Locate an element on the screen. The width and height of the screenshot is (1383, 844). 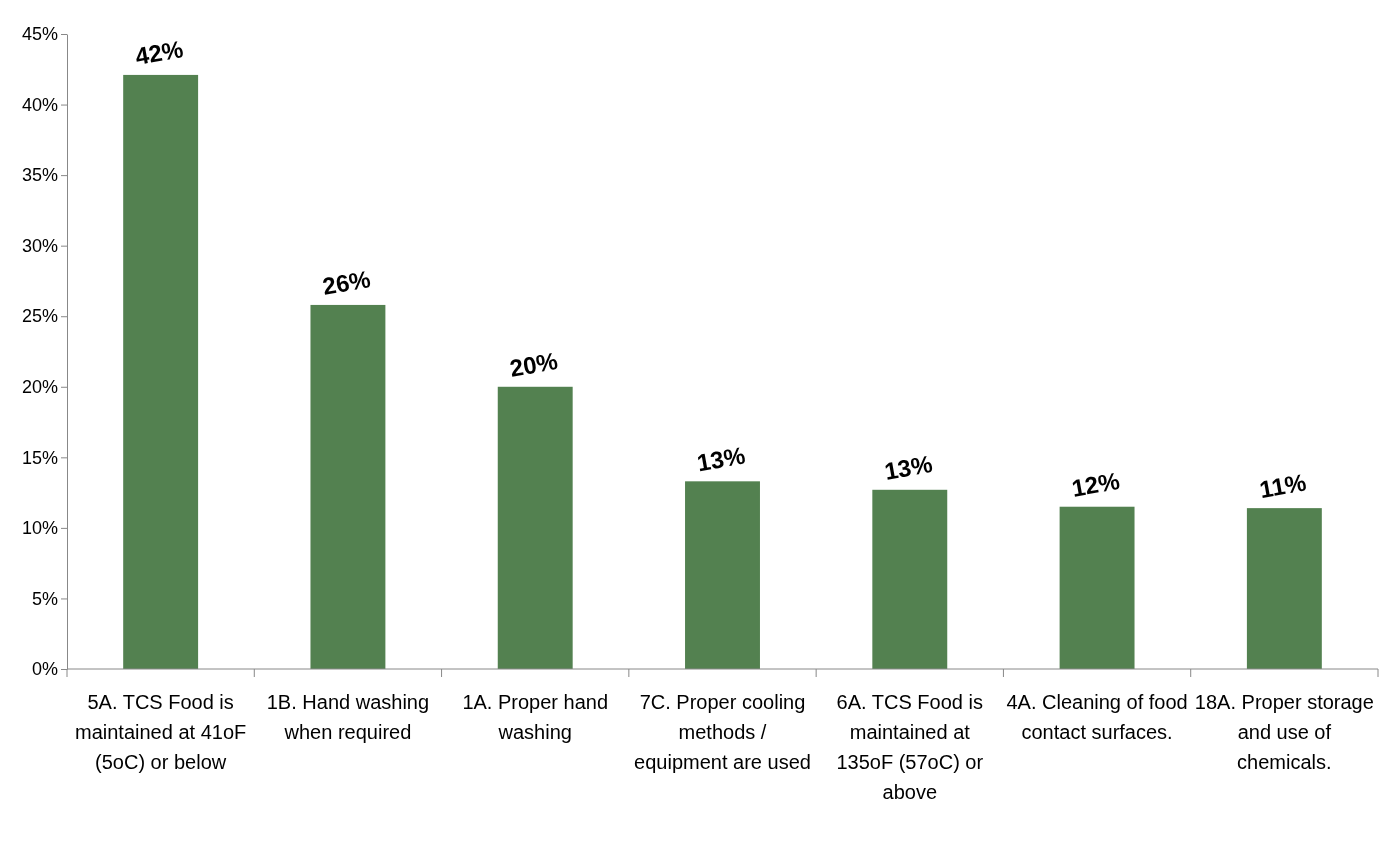
y-tick-label: 30% is located at coordinates (39, 245).